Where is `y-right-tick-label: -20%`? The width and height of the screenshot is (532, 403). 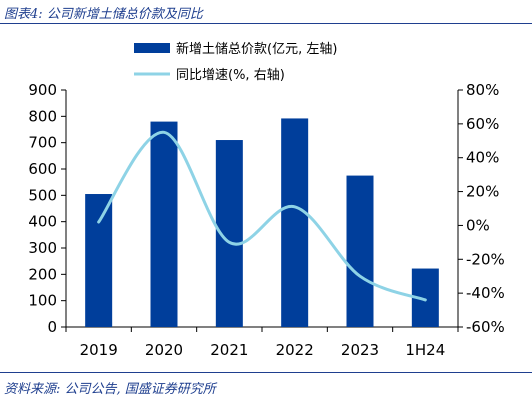 y-right-tick-label: -20% is located at coordinates (485, 259).